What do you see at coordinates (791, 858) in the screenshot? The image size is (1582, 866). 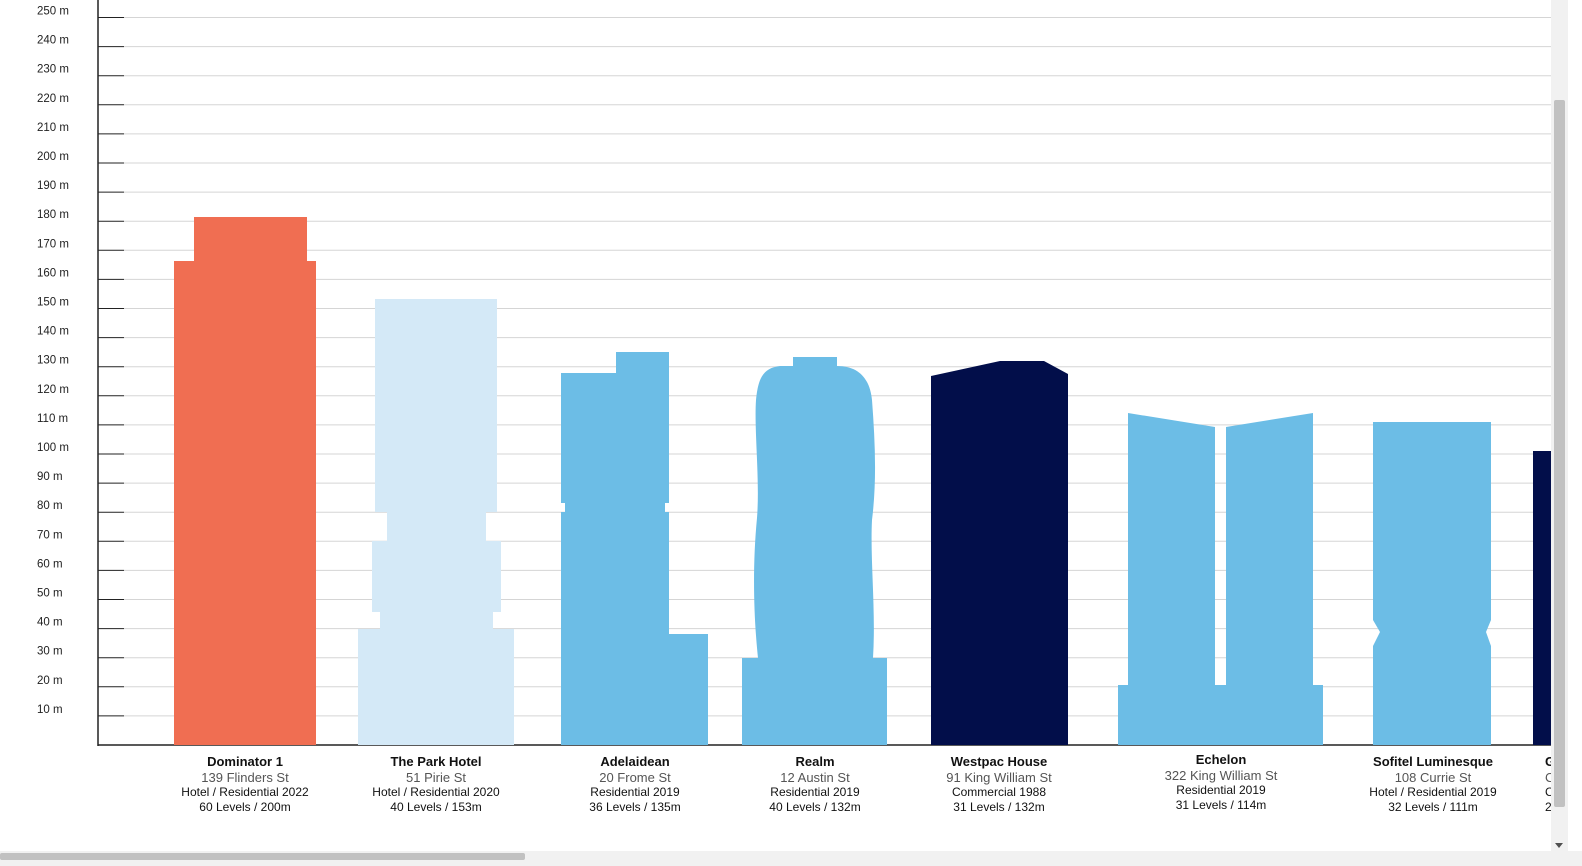 I see `horizontal-scrollbar` at bounding box center [791, 858].